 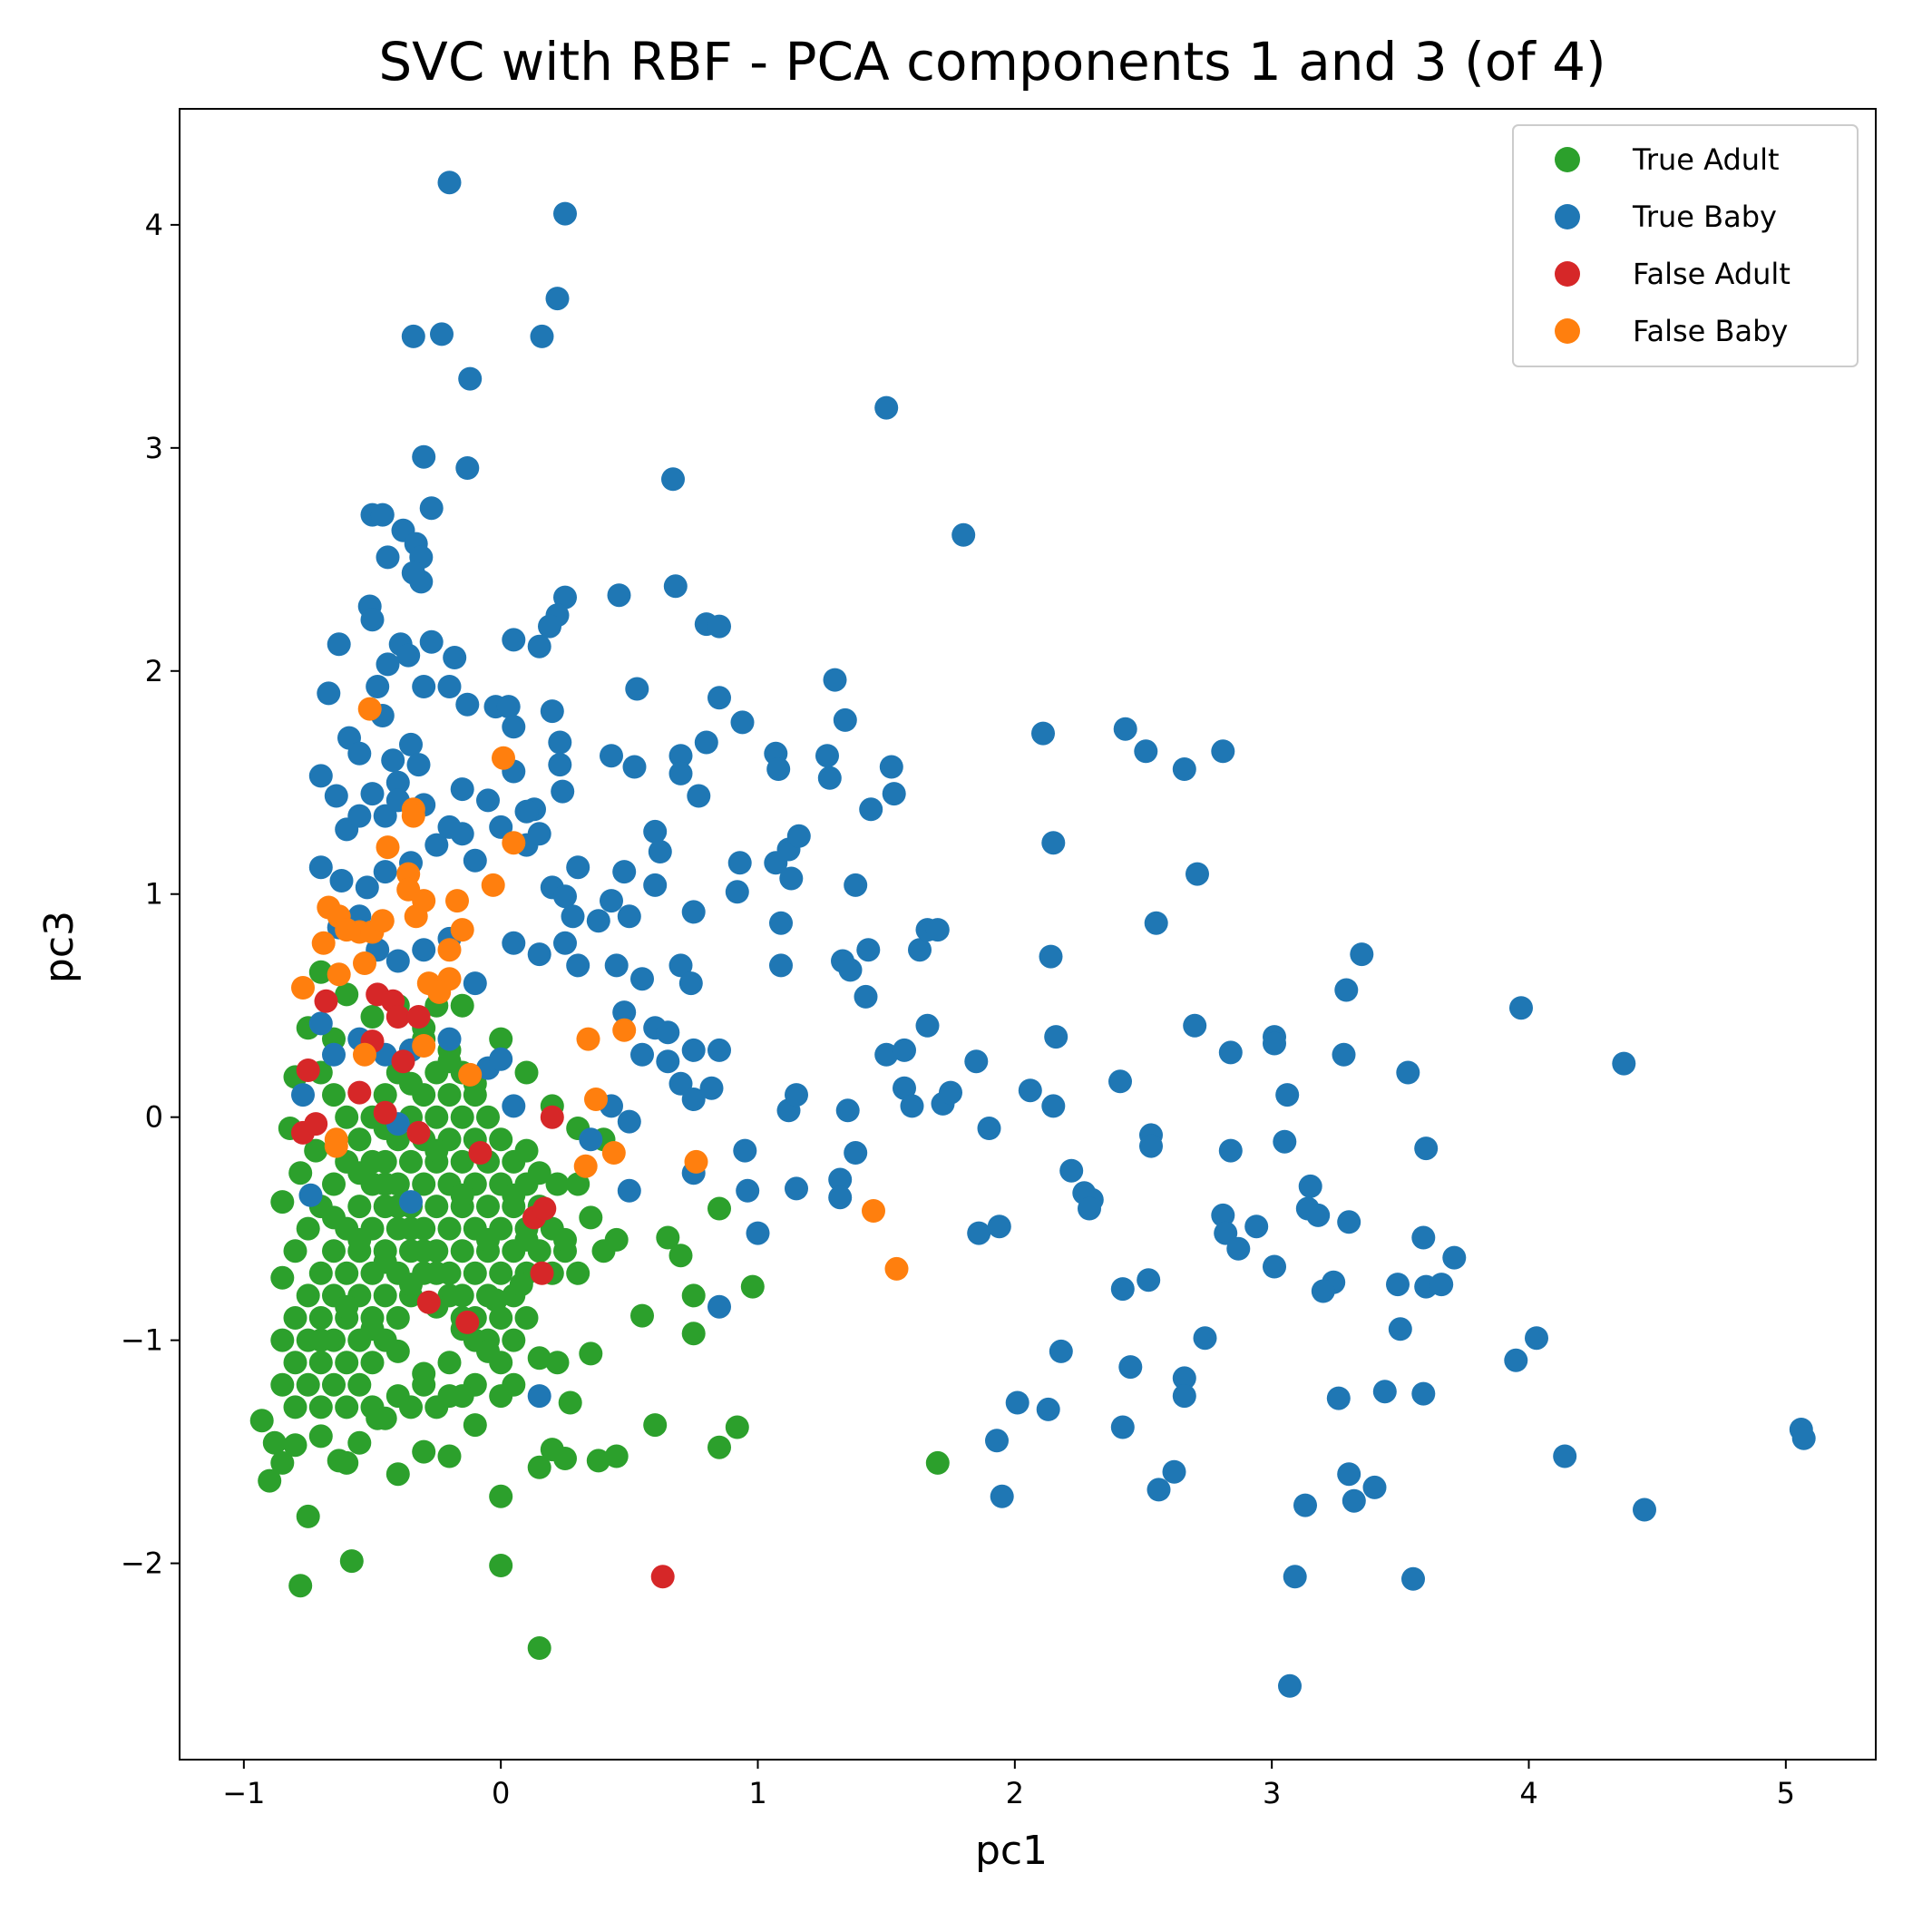 I want to click on legend-label: True Adult, so click(x=1706, y=159).